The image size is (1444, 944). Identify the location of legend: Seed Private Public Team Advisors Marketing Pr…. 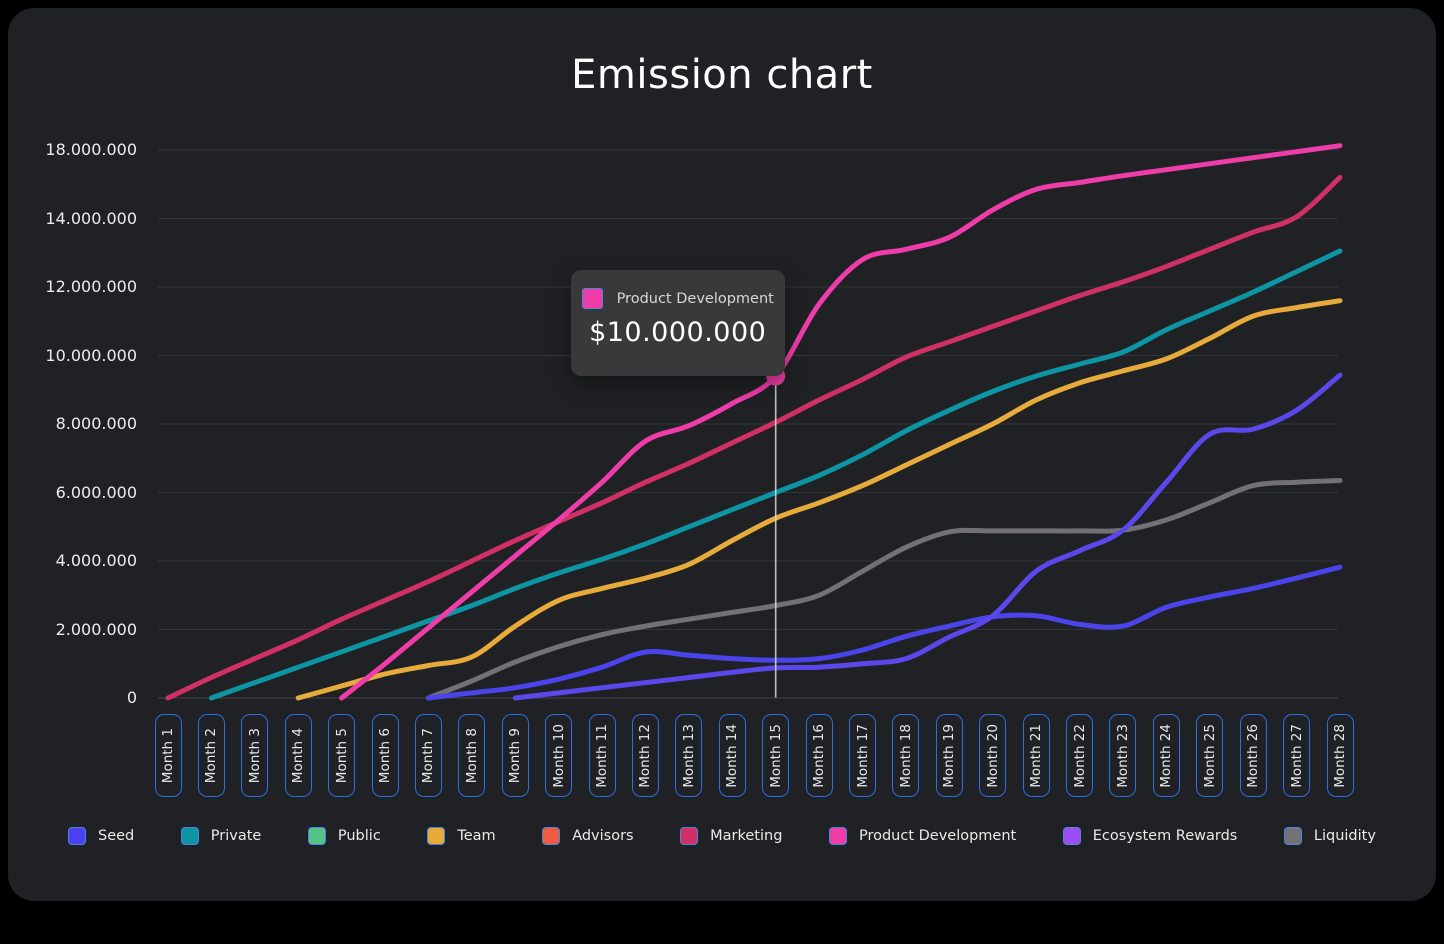
(722, 836).